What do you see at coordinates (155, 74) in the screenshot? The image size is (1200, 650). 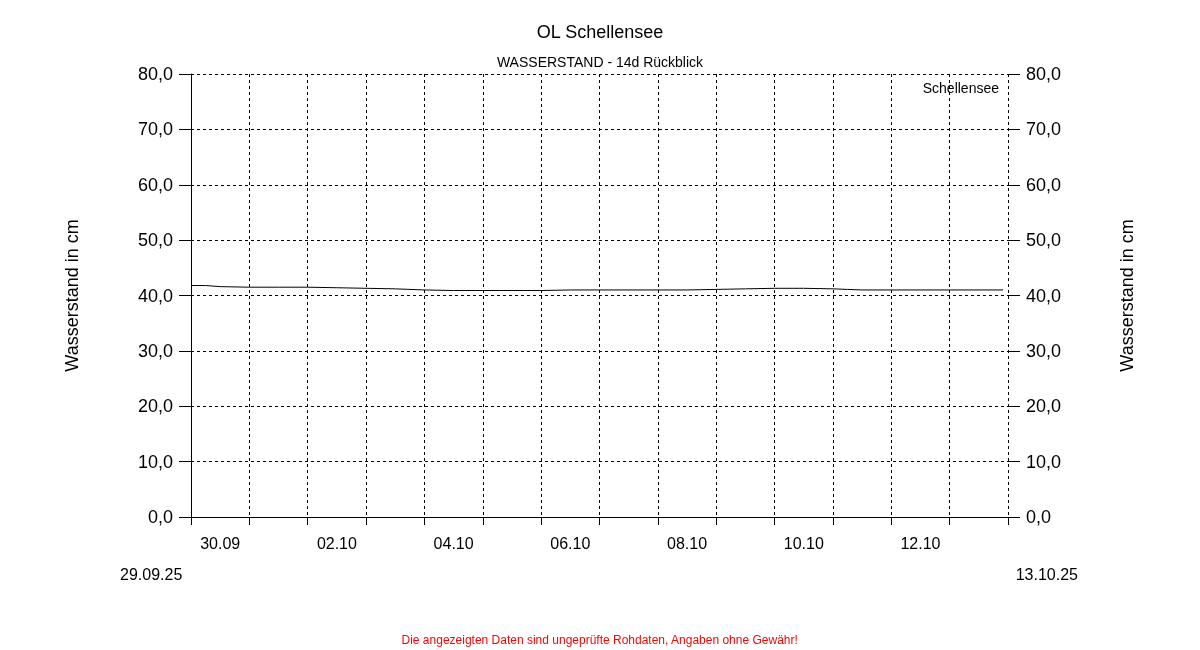 I see `y-tick-label: 80,0` at bounding box center [155, 74].